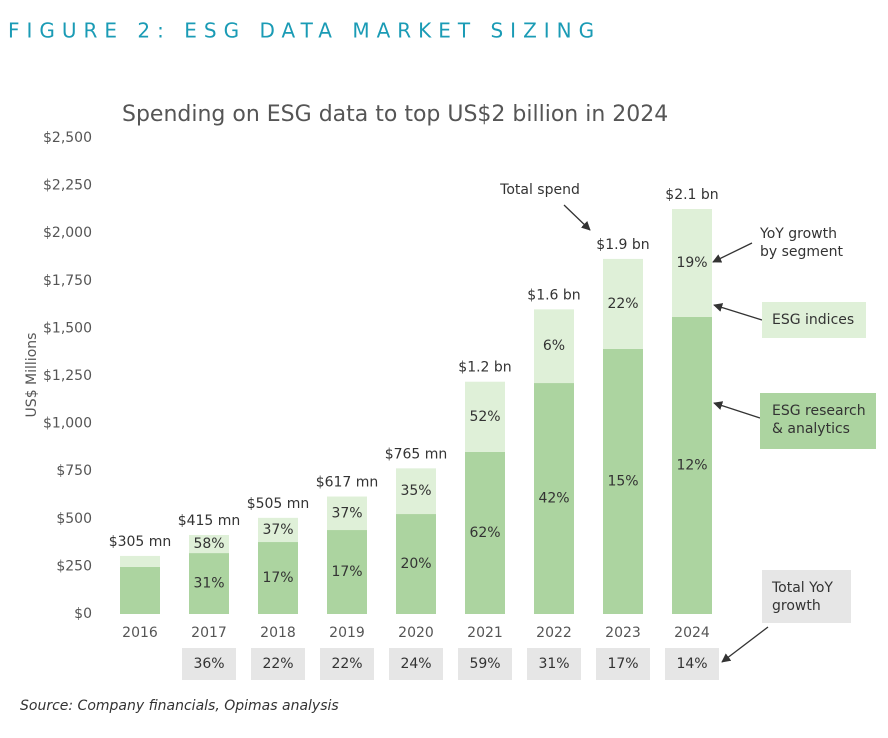  Describe the element at coordinates (798, 234) in the screenshot. I see `annotation-line: YoY growth` at that location.